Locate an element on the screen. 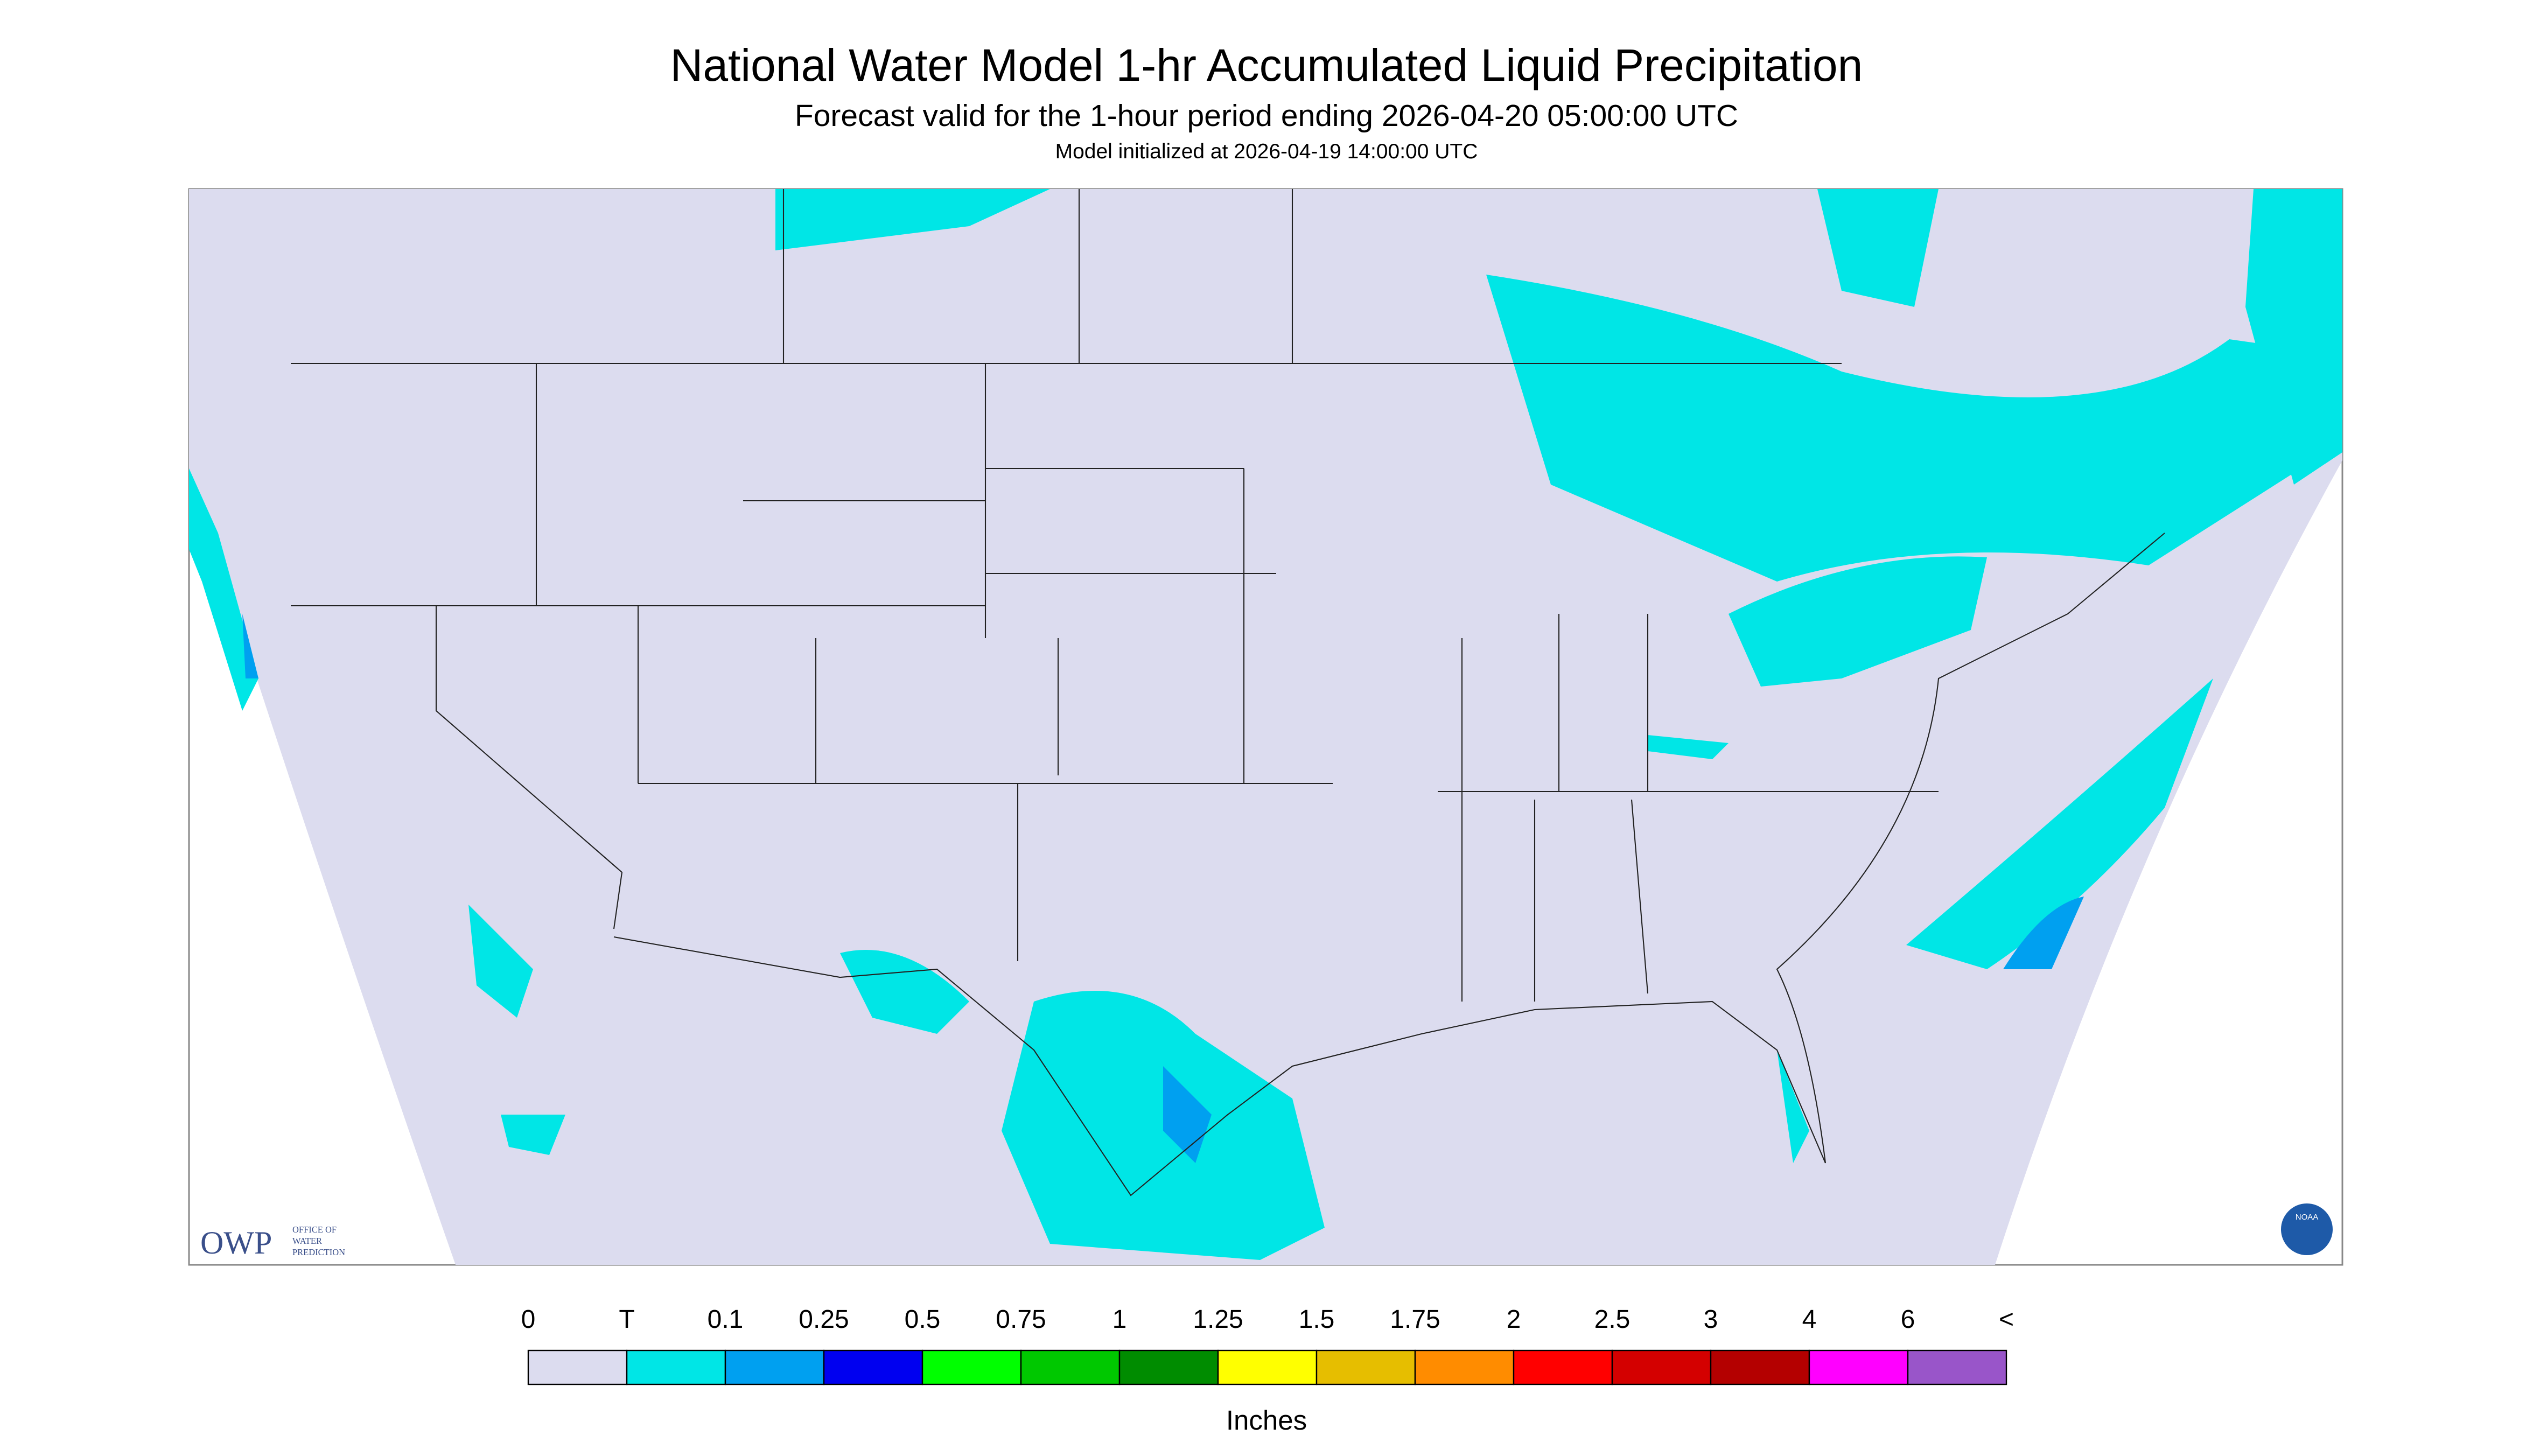 The height and width of the screenshot is (1456, 2533). logo-acronym: OWP is located at coordinates (236, 1243).